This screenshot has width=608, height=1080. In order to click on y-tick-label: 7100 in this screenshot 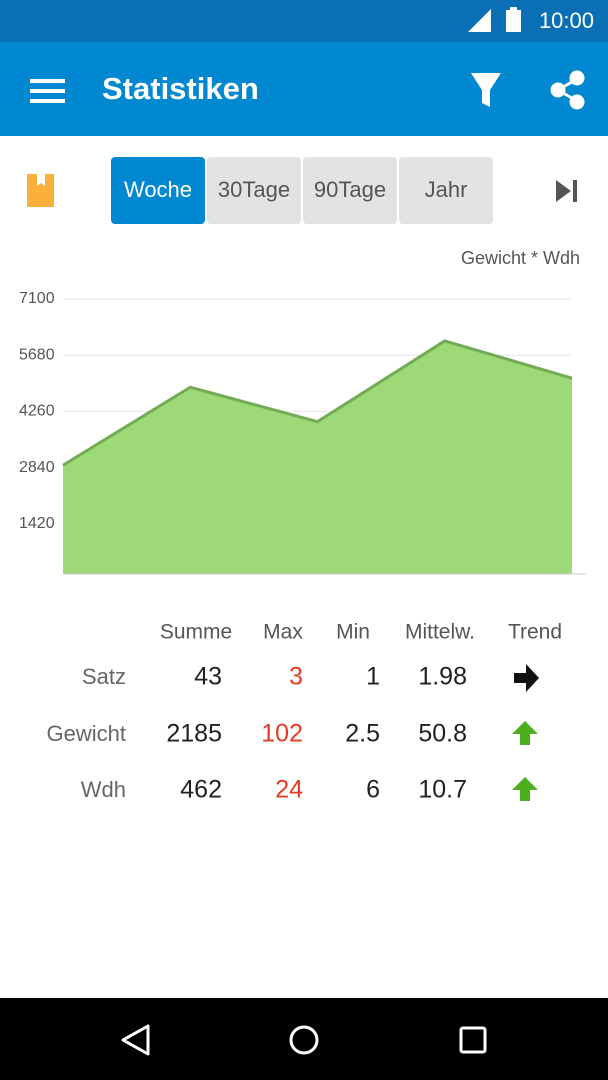, I will do `click(37, 298)`.